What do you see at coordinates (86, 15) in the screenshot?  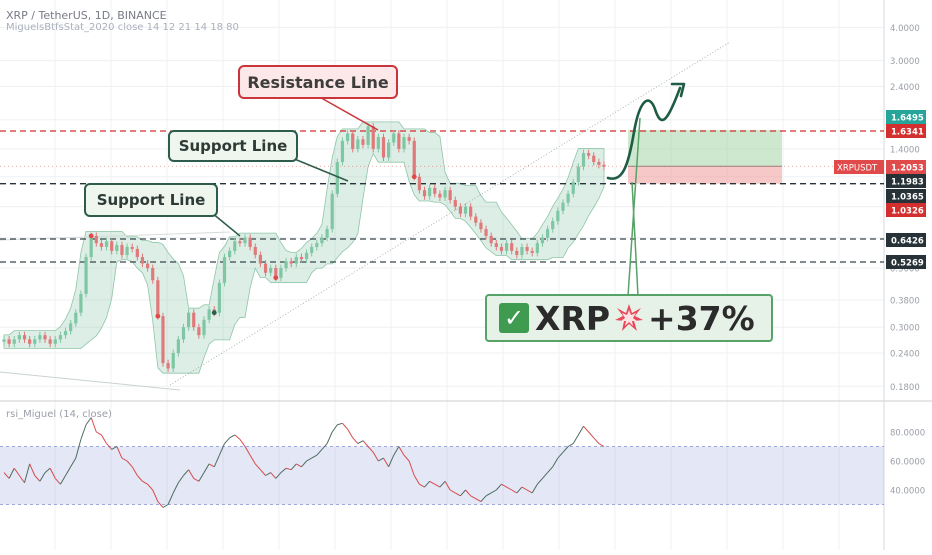 I see `symbol-title: XRP / TetherUS, 1D, BINANCE` at bounding box center [86, 15].